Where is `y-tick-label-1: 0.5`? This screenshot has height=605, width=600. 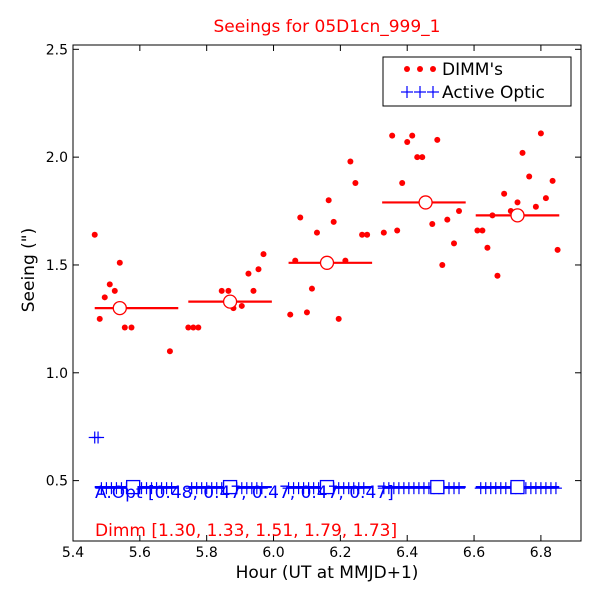
y-tick-label-1: 0.5 is located at coordinates (57, 482).